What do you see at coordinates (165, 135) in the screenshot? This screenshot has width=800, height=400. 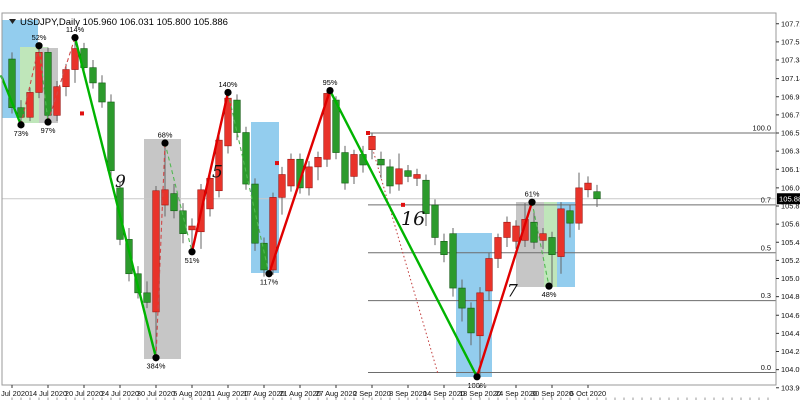 I see `swing-percent-label: 68%` at bounding box center [165, 135].